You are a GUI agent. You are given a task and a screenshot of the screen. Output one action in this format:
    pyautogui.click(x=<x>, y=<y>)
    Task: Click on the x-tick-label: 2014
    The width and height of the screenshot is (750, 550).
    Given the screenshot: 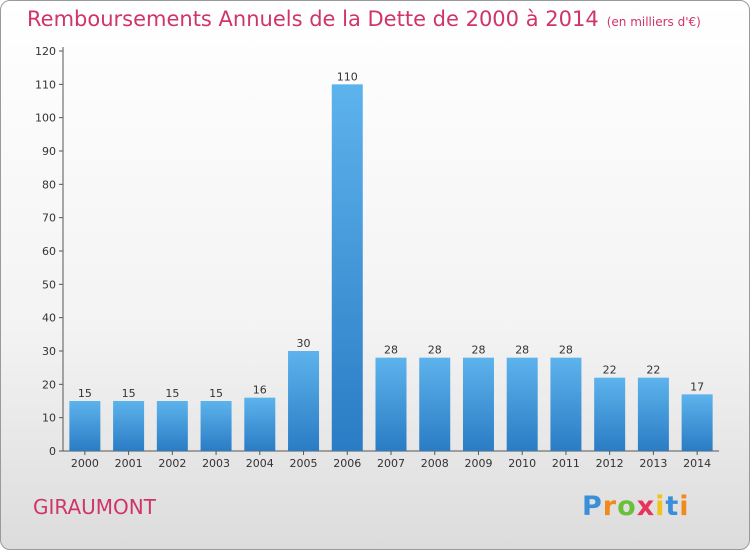 What is the action you would take?
    pyautogui.click(x=697, y=463)
    